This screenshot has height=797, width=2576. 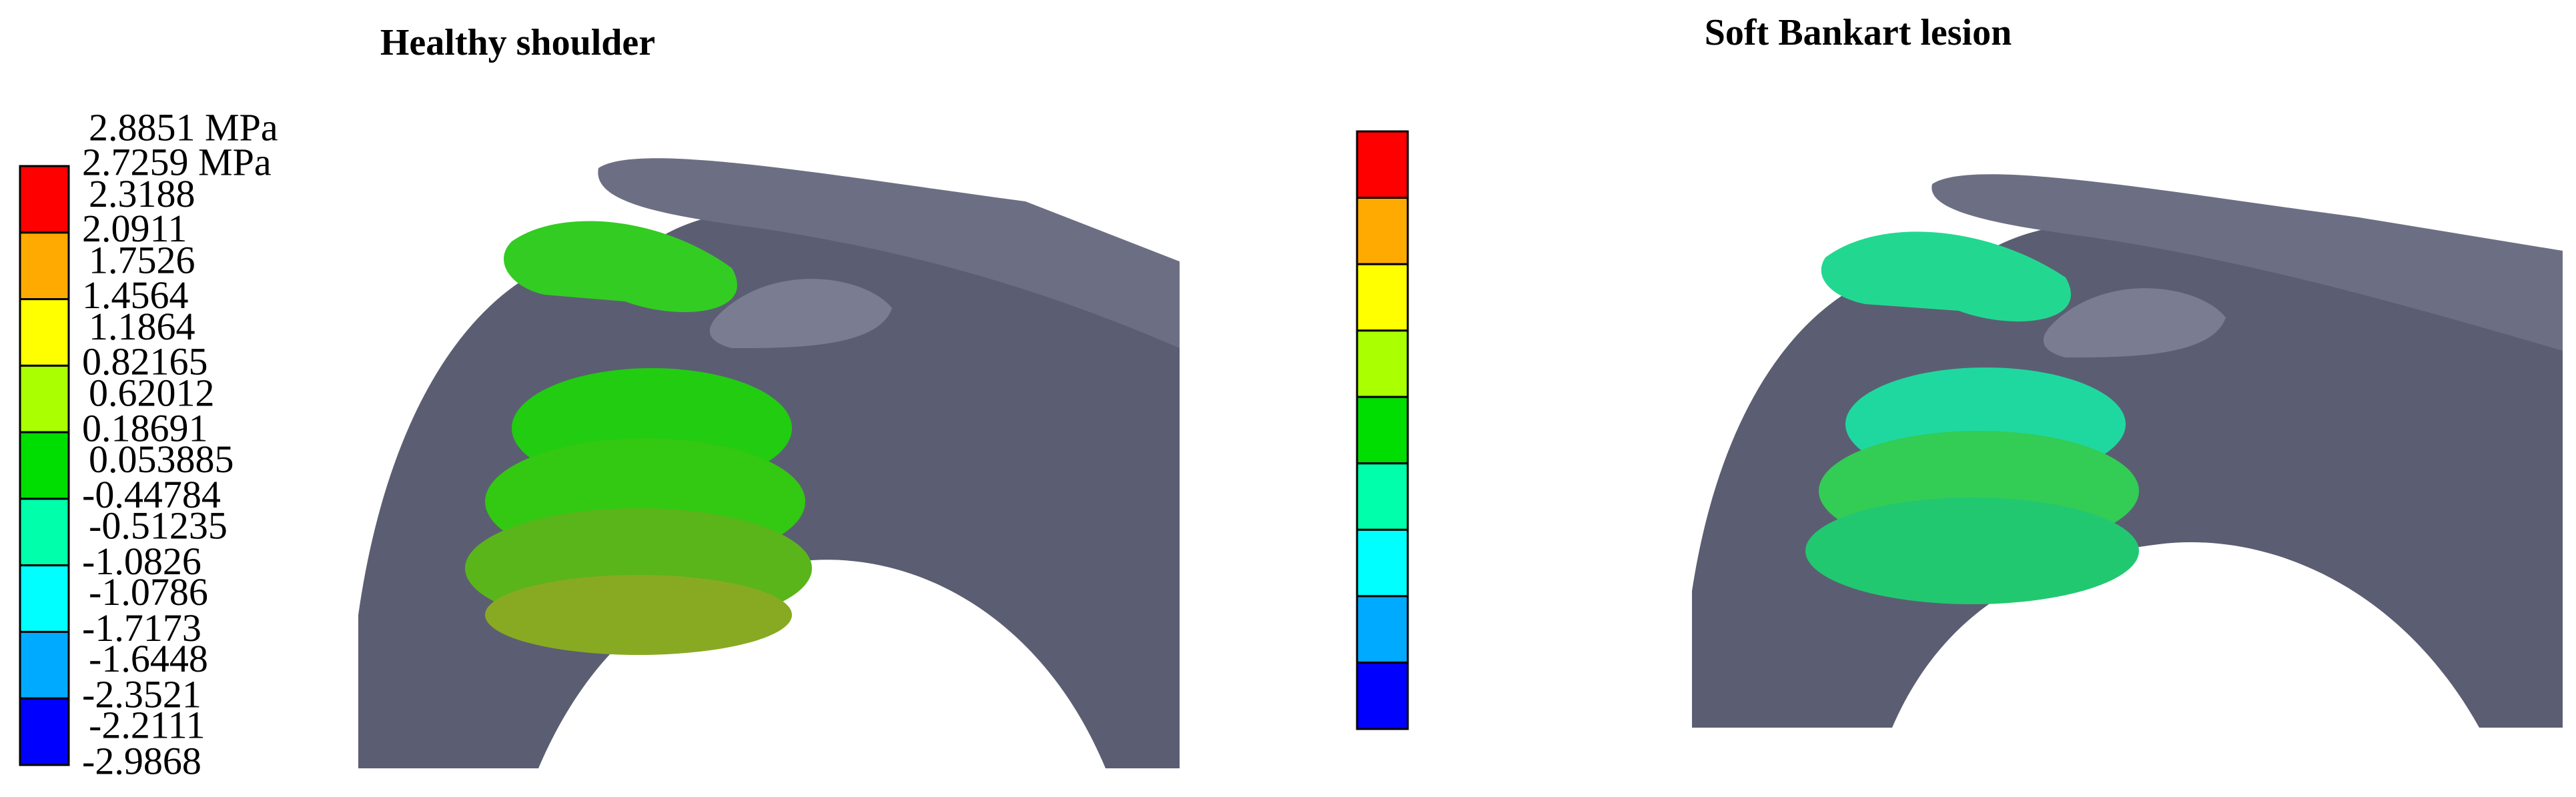 I want to click on legend-label: 0.82165, so click(x=145, y=361).